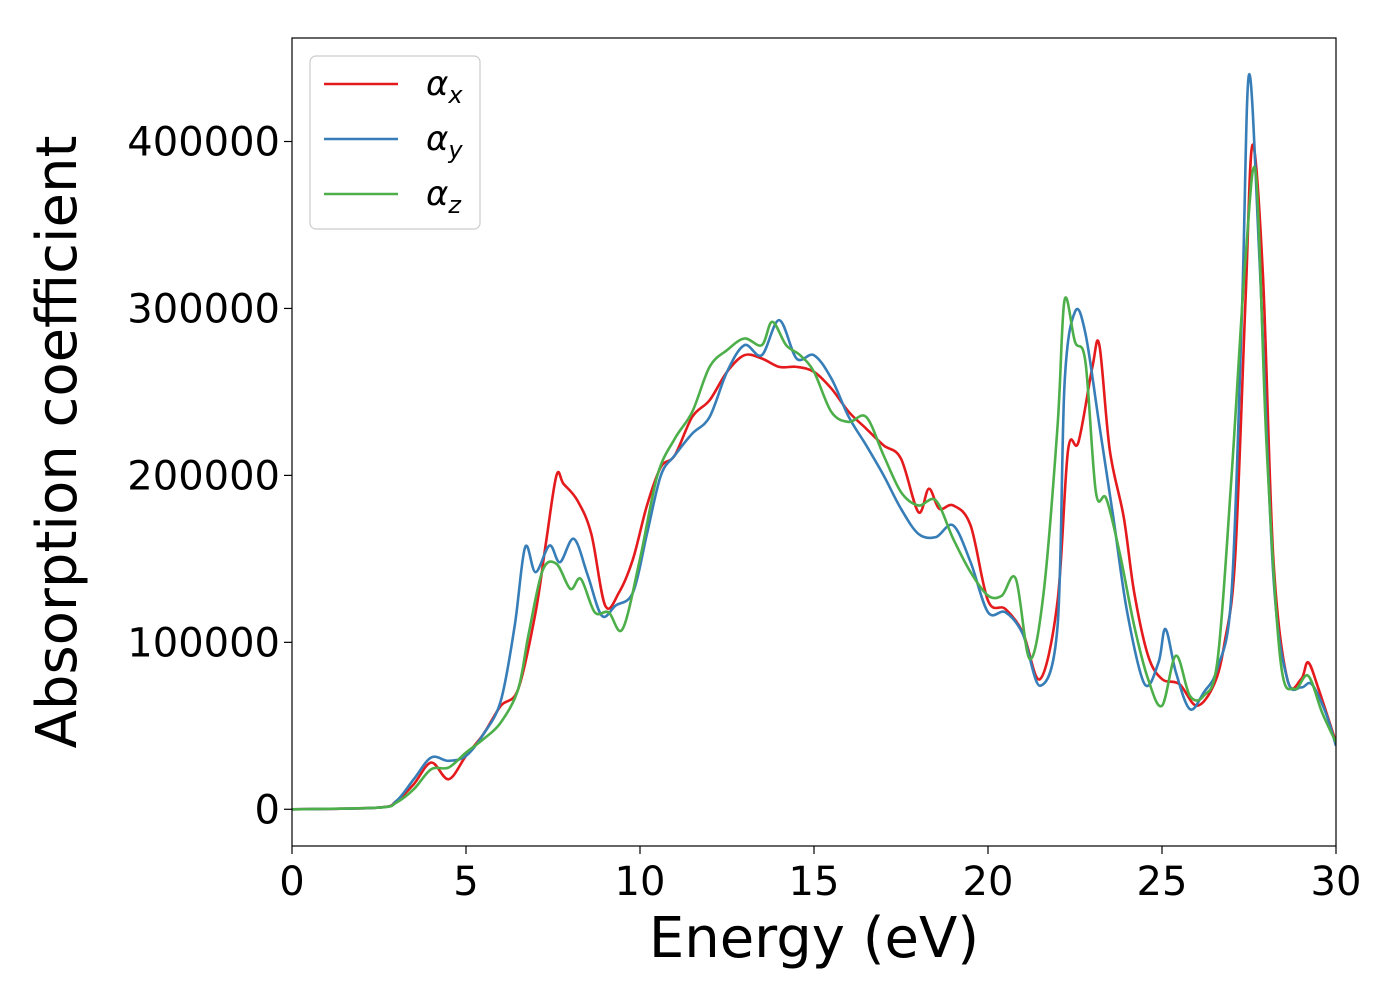 The image size is (1400, 1000). Describe the element at coordinates (454, 205) in the screenshot. I see `legend-label-subscript: z` at that location.